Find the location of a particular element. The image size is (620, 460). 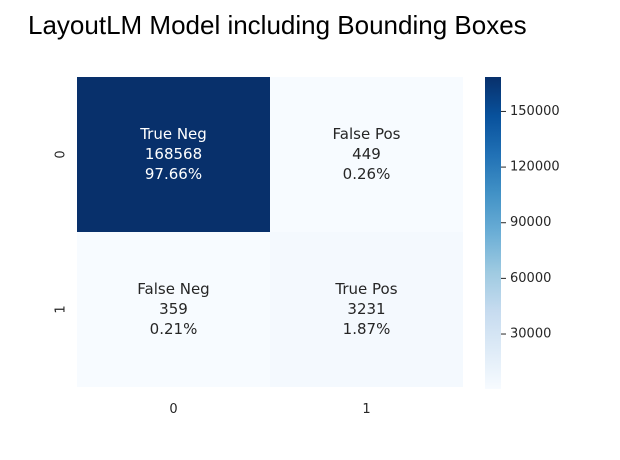

y-tick-label: 0 is located at coordinates (61, 154).